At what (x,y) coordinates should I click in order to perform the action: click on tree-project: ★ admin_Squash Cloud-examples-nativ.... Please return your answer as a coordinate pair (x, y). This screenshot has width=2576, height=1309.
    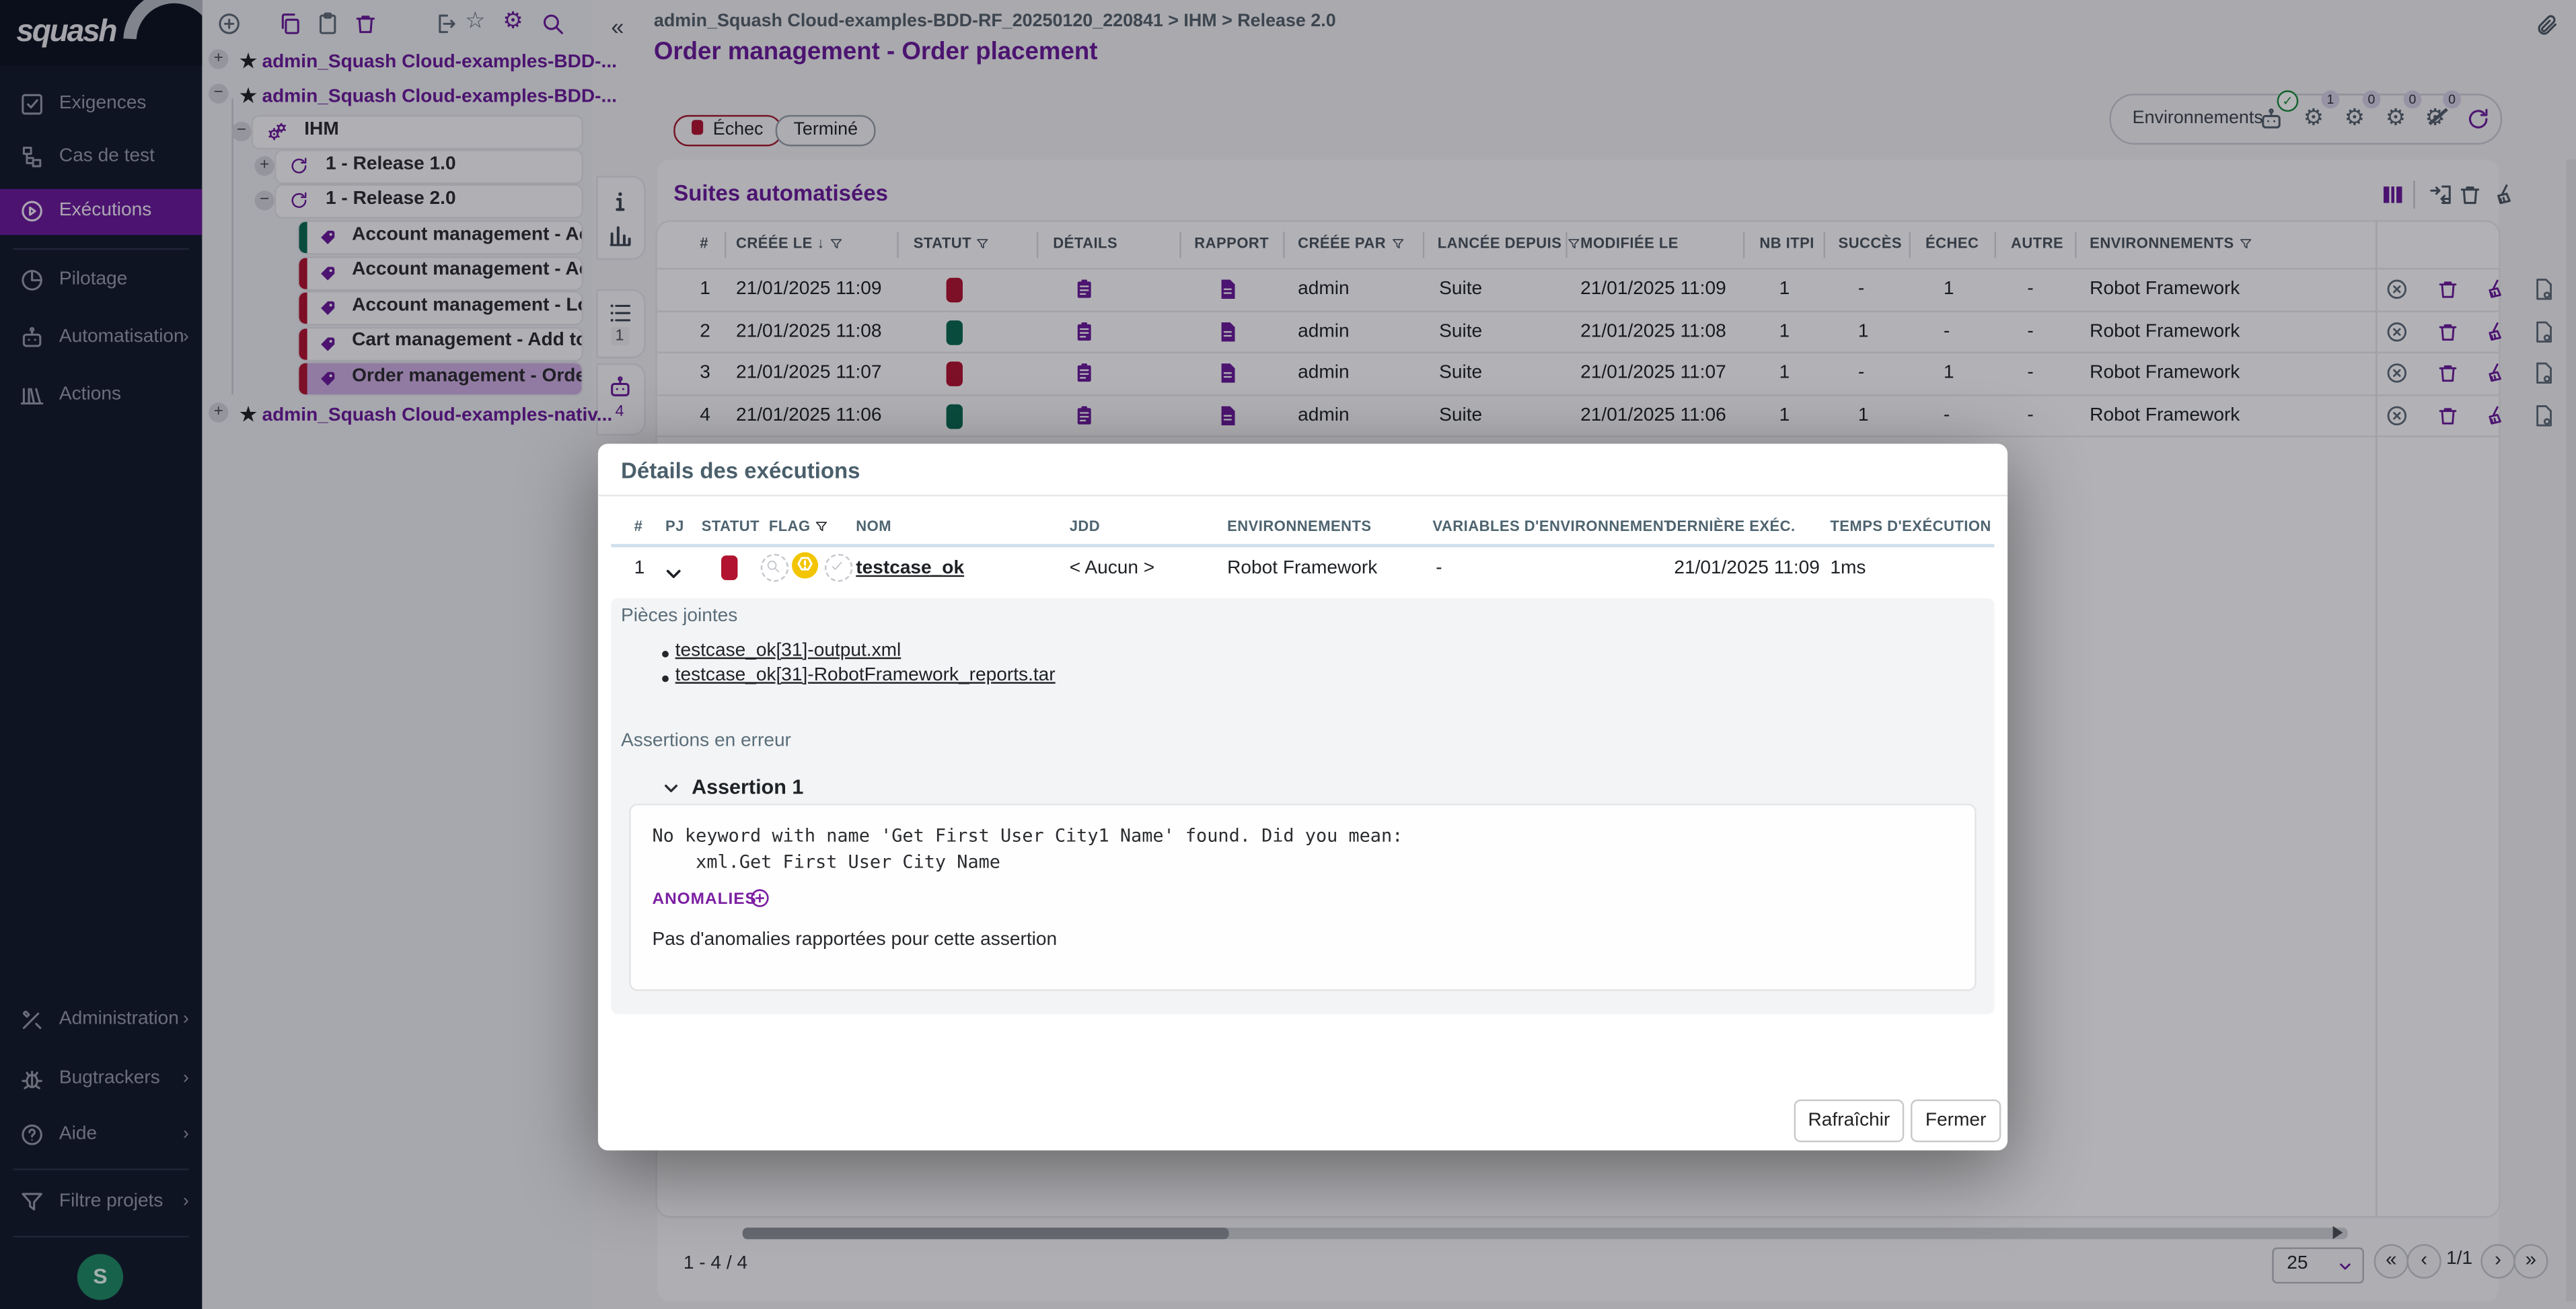
    Looking at the image, I should click on (426, 416).